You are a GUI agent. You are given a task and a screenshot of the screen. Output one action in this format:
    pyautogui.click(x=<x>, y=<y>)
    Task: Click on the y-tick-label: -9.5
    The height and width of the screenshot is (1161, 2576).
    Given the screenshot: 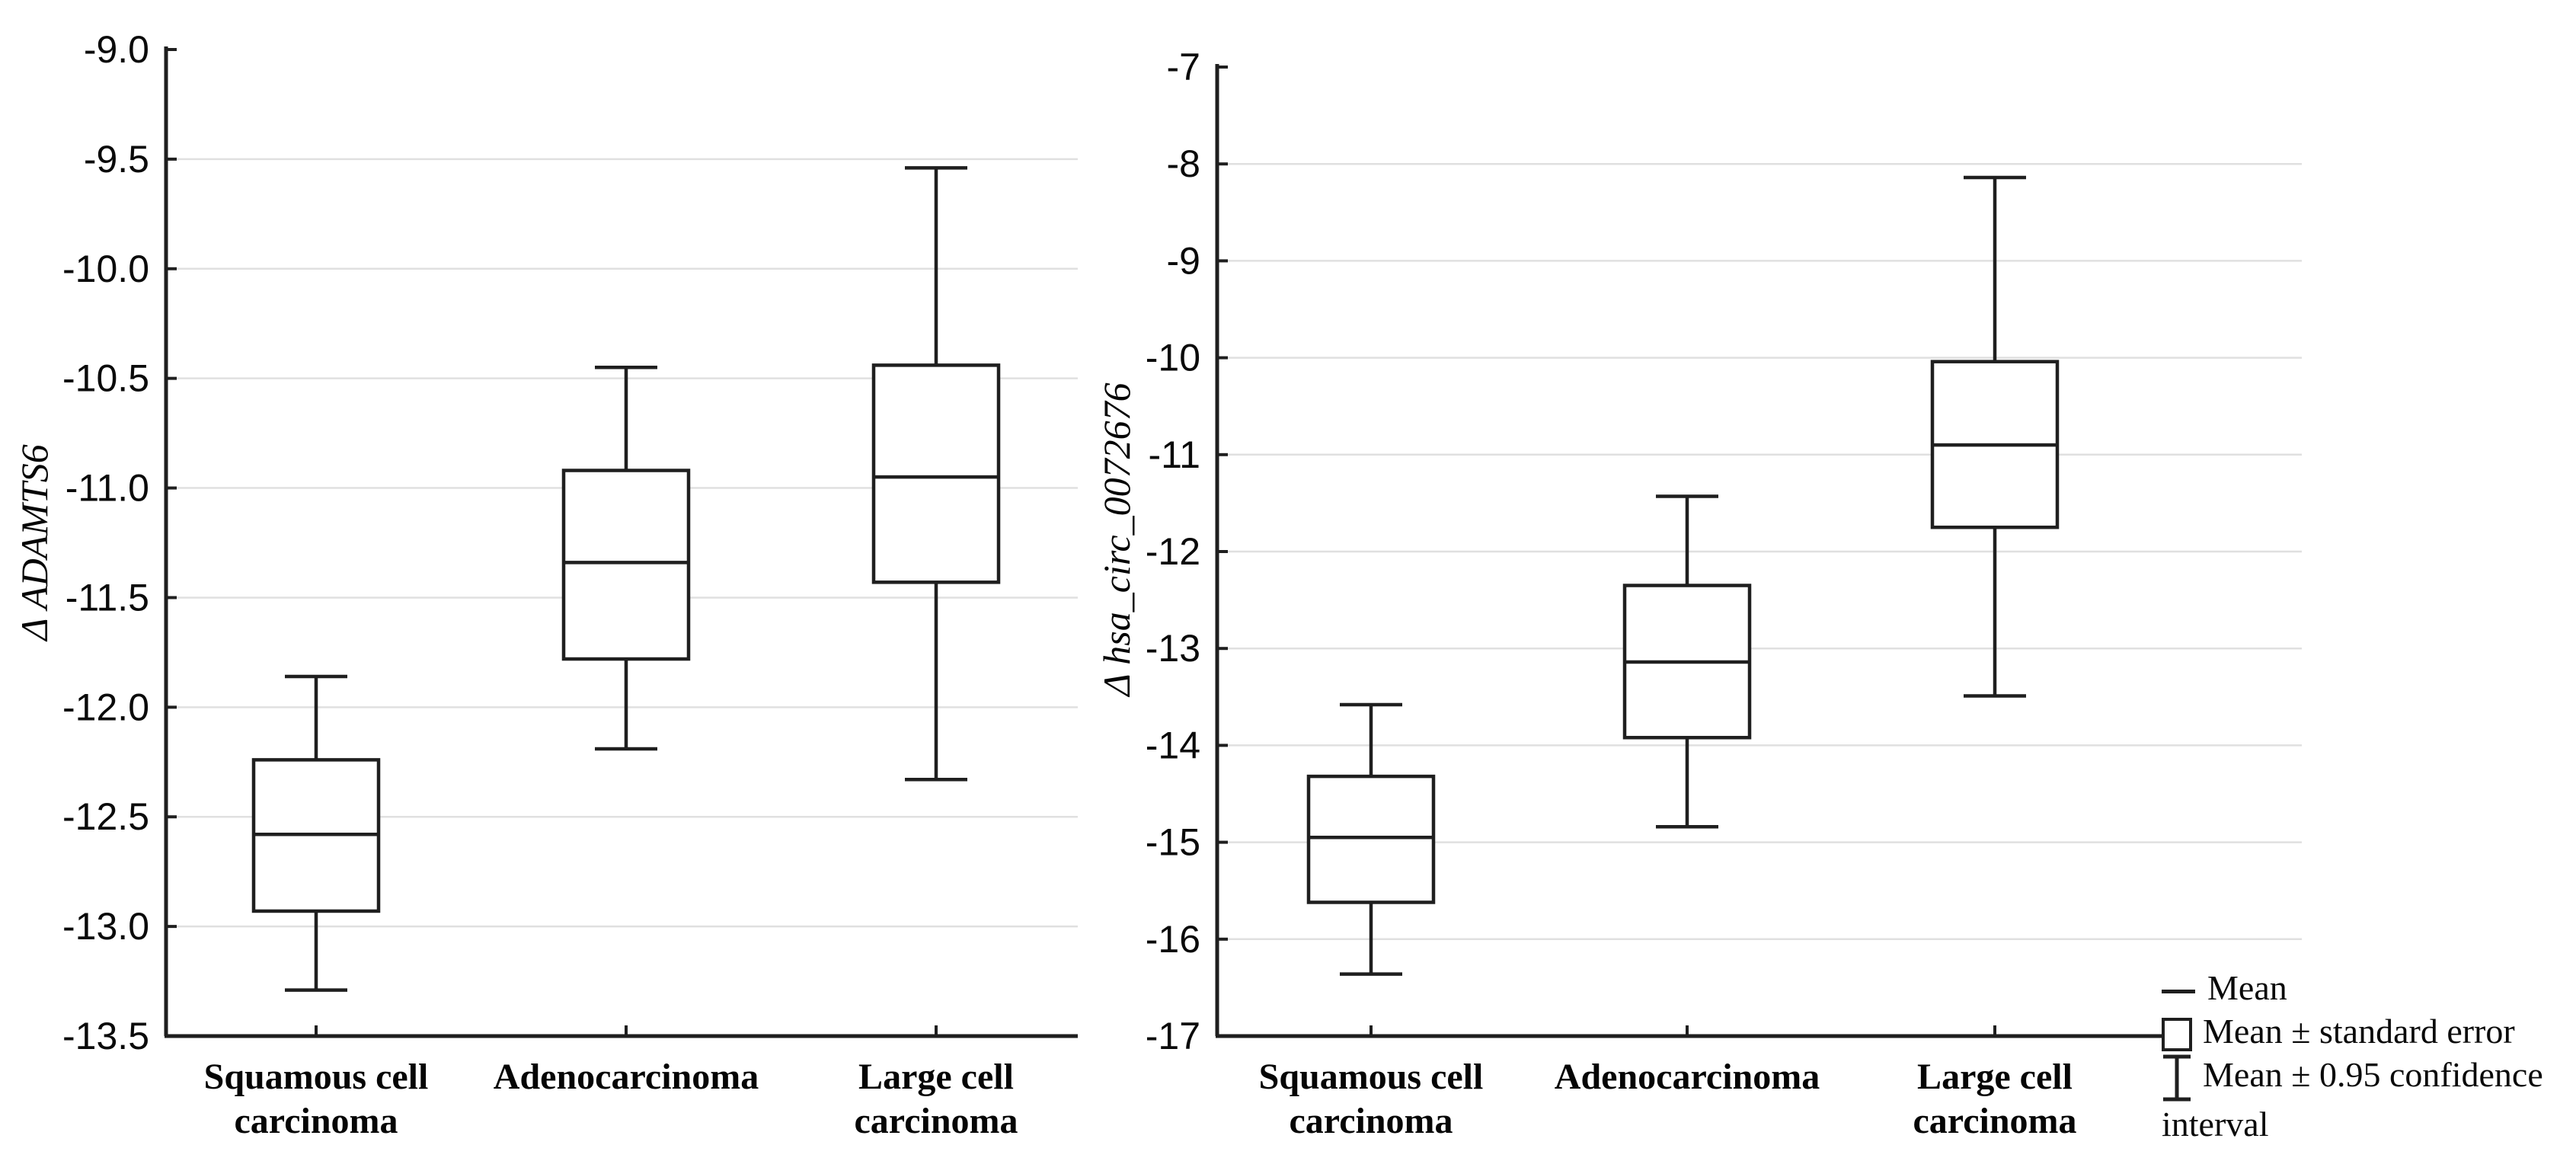 What is the action you would take?
    pyautogui.click(x=117, y=159)
    